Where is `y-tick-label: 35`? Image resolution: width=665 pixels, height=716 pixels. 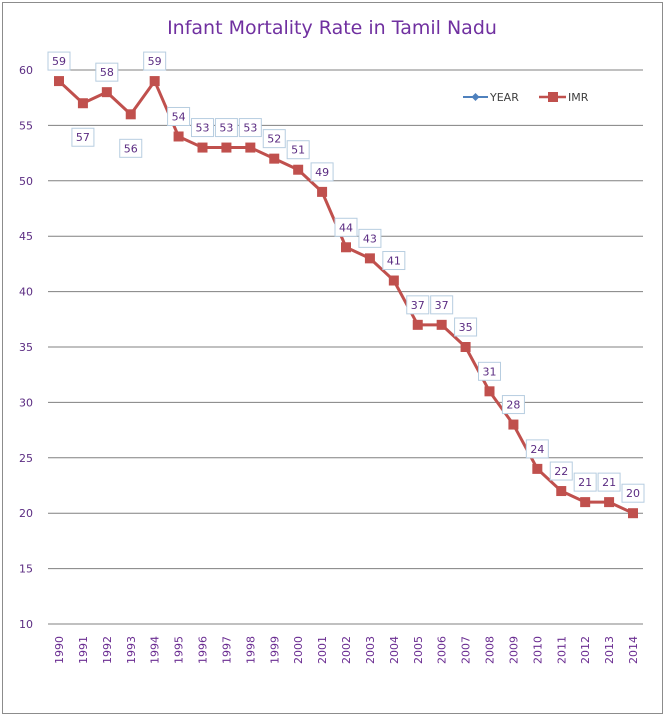
y-tick-label: 35 is located at coordinates (26, 347).